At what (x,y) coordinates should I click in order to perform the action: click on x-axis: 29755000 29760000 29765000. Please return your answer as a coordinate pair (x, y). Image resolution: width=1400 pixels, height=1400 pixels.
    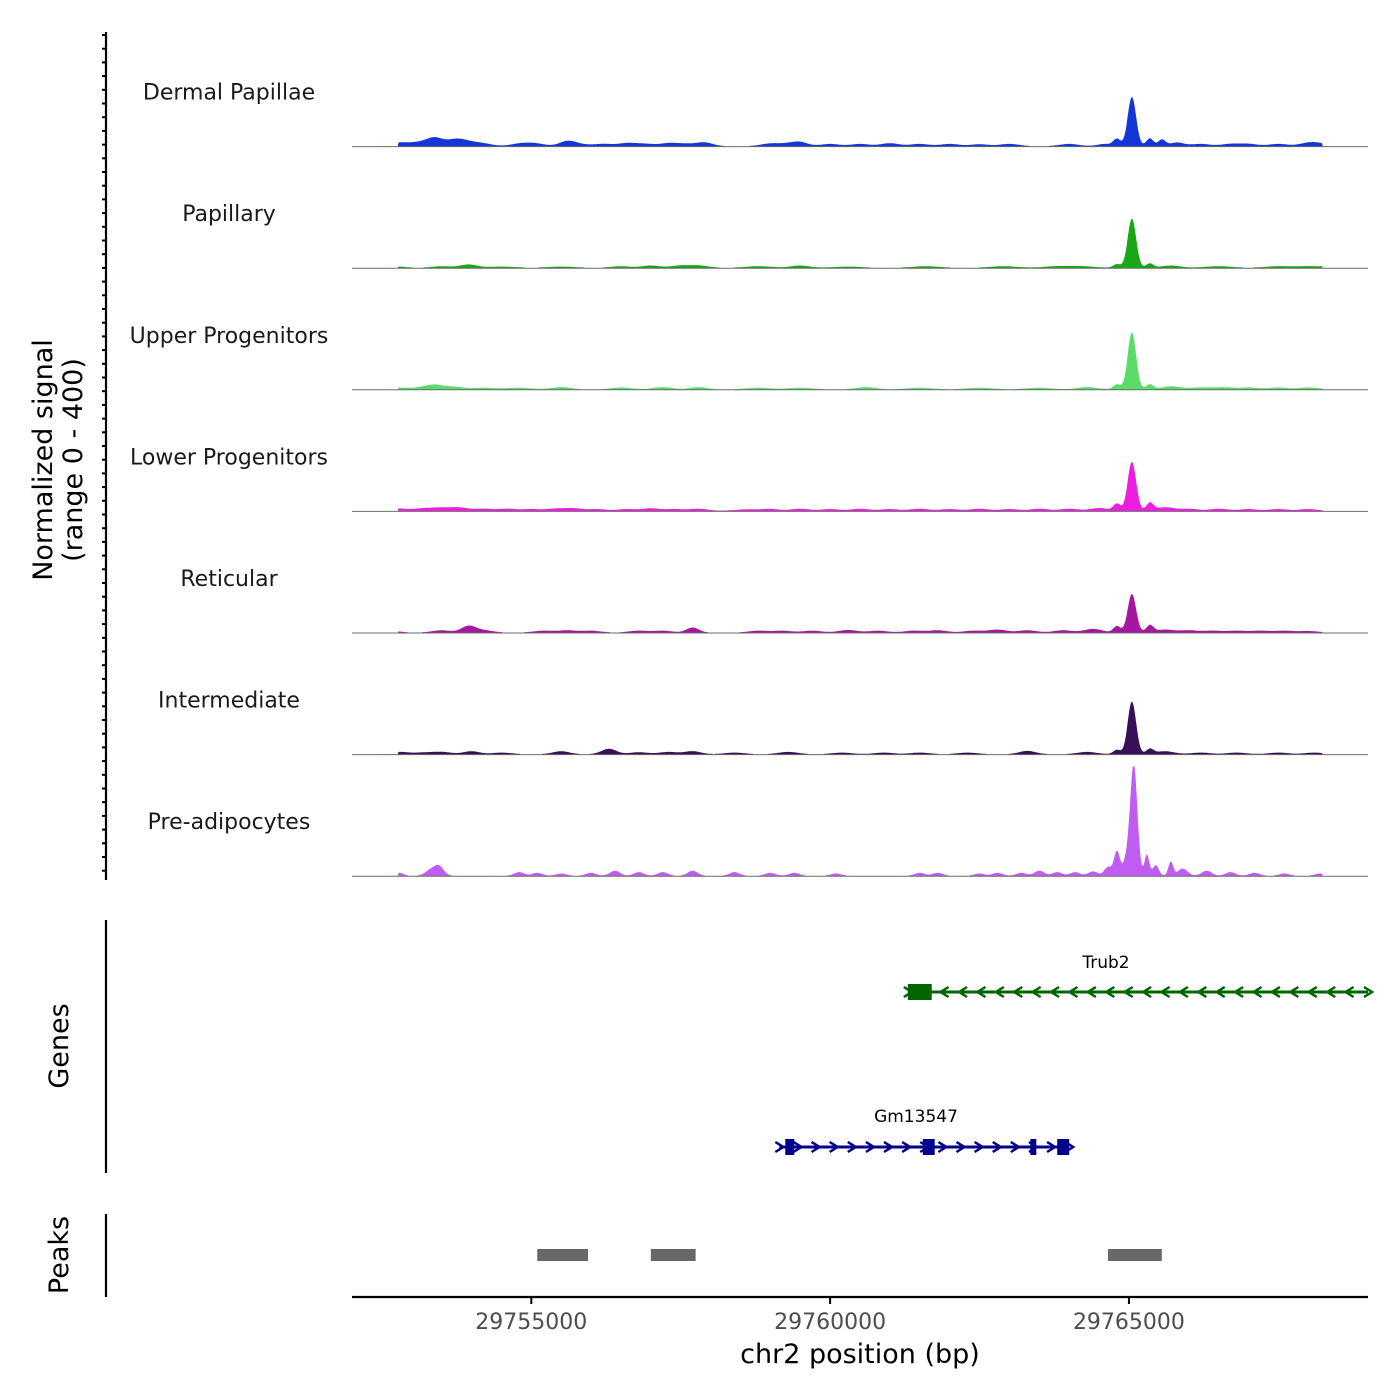
    Looking at the image, I should click on (860, 1315).